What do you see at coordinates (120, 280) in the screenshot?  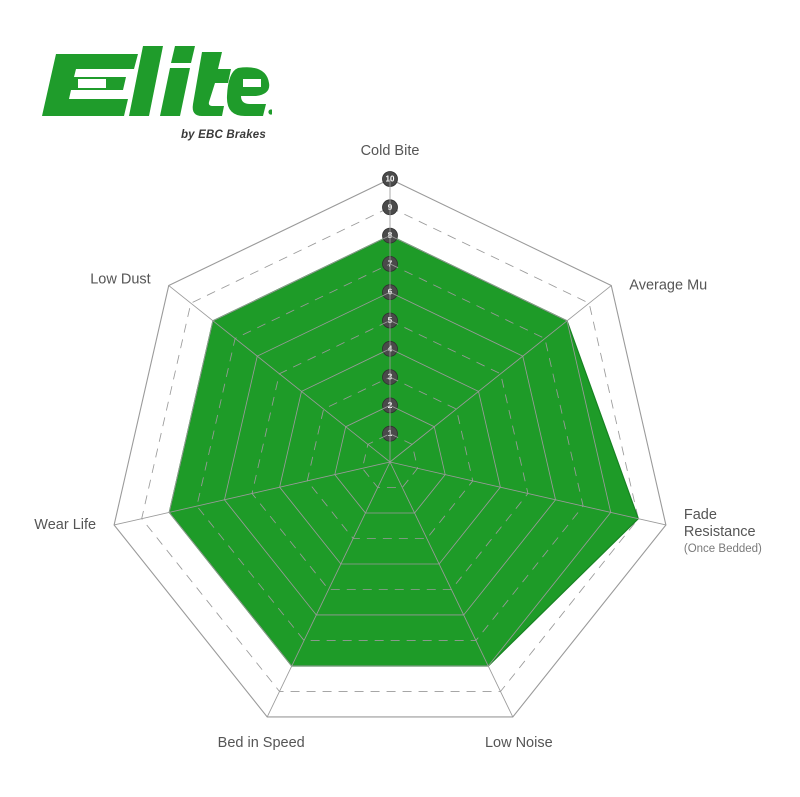 I see `axis-label-low-dust: Low Dust` at bounding box center [120, 280].